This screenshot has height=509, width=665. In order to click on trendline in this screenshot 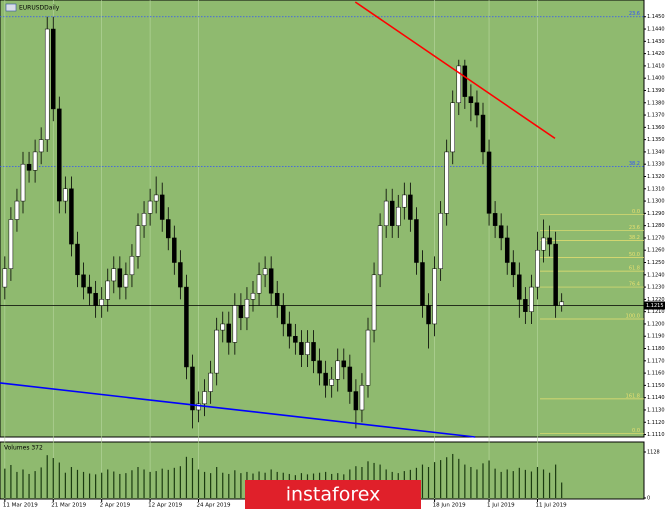, I will do `click(238, 410)`.